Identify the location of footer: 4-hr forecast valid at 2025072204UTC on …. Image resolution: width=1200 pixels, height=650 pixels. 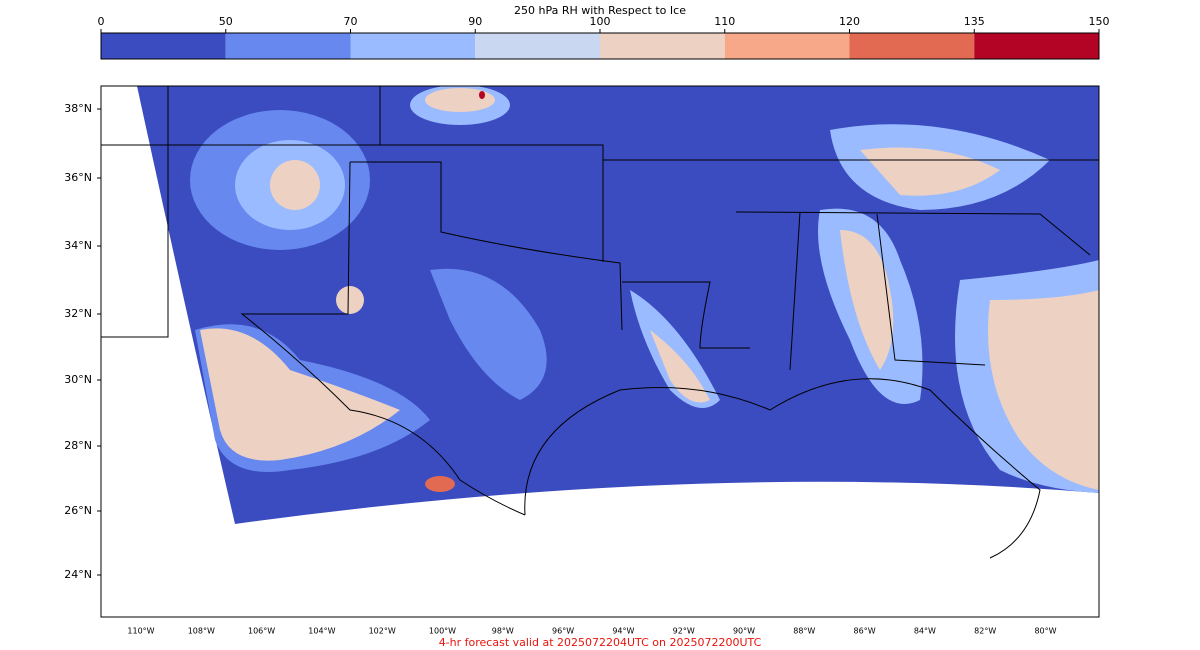
(600, 642).